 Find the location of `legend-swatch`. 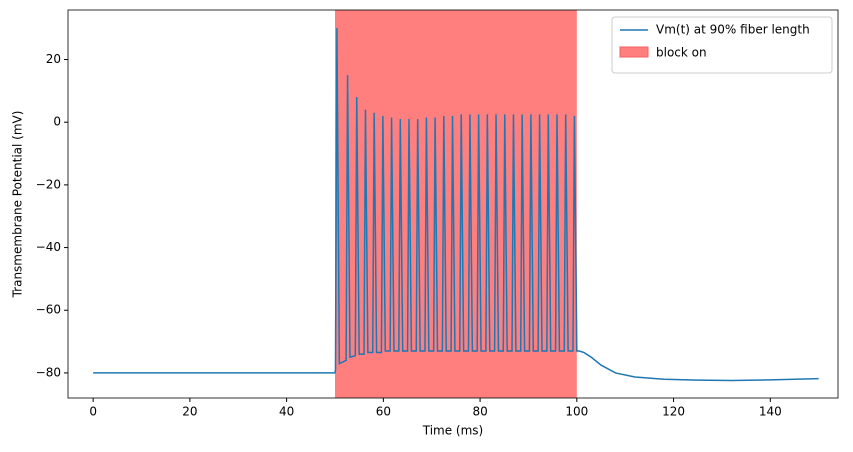

legend-swatch is located at coordinates (634, 52).